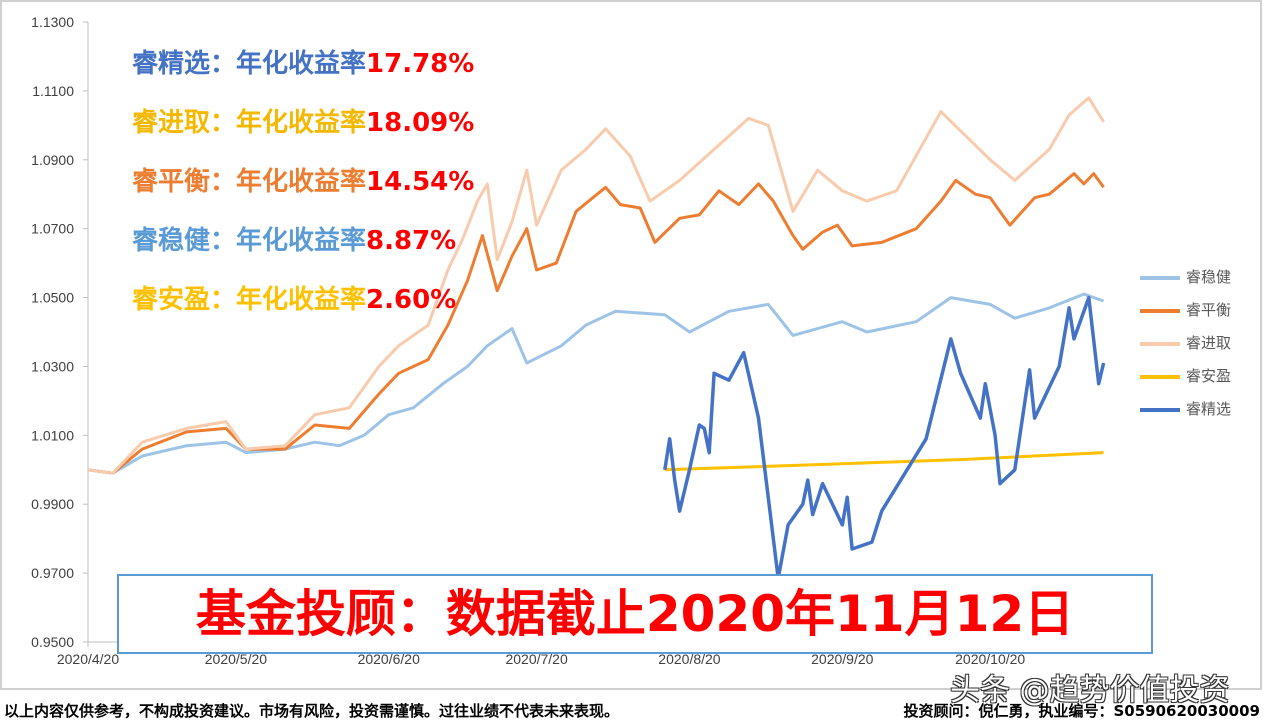 The width and height of the screenshot is (1268, 724). What do you see at coordinates (1090, 690) in the screenshot?
I see `watermark: 头条 @趋势价值投资` at bounding box center [1090, 690].